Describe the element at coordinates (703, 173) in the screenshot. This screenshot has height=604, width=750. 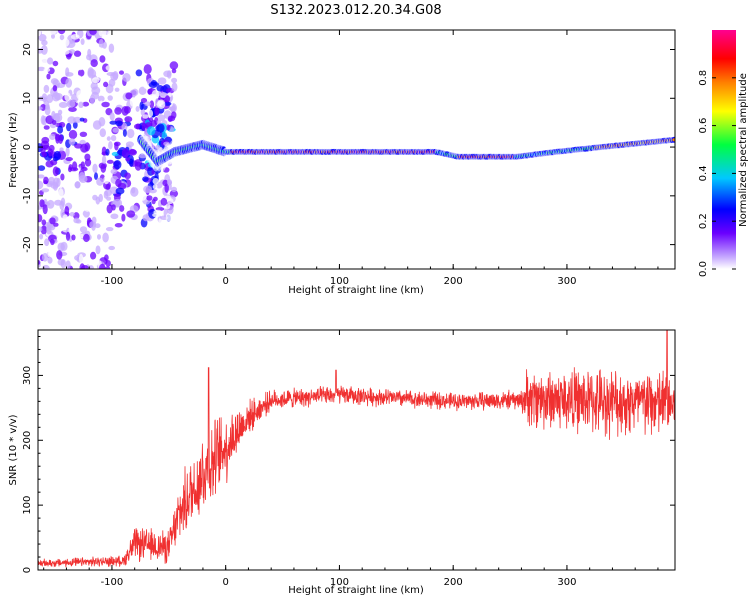
I see `colorbar-tick-label: 0.4` at that location.